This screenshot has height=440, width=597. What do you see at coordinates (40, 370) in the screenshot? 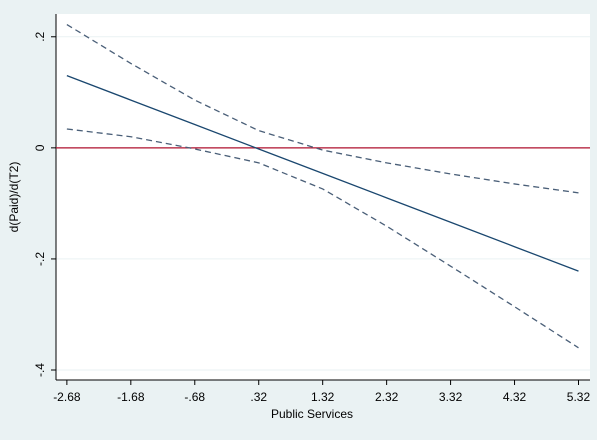
I see `y-tick-label: -.4` at bounding box center [40, 370].